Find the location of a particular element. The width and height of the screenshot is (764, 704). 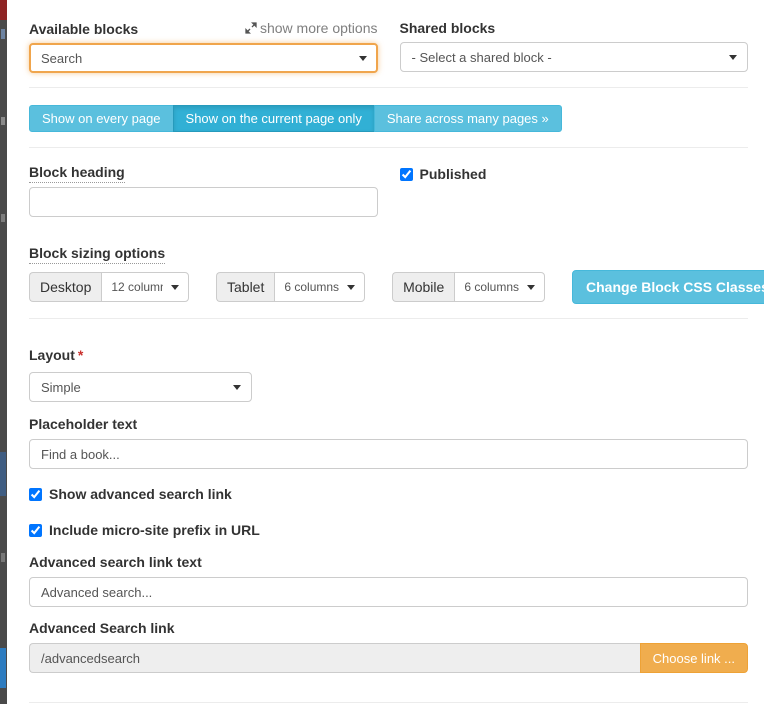

show-advanced-search-link-label: Show advanced search link is located at coordinates (140, 494).